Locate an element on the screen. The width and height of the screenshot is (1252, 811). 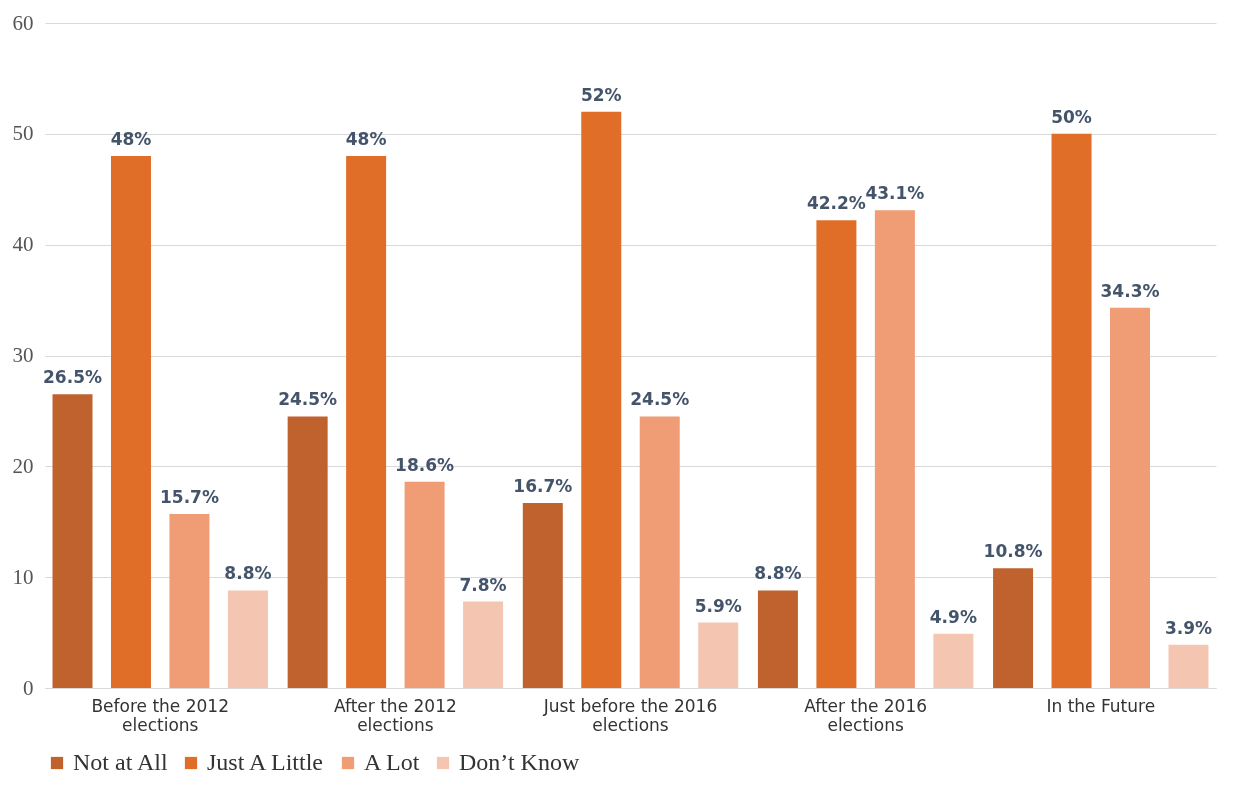
data-label: 52% is located at coordinates (601, 94).